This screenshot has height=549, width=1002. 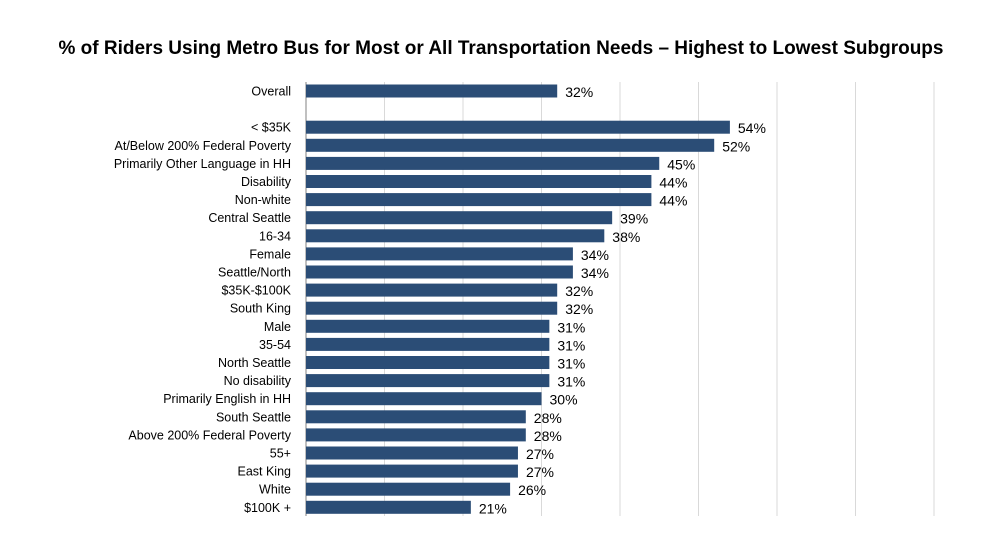 I want to click on category-label: Female, so click(x=270, y=254).